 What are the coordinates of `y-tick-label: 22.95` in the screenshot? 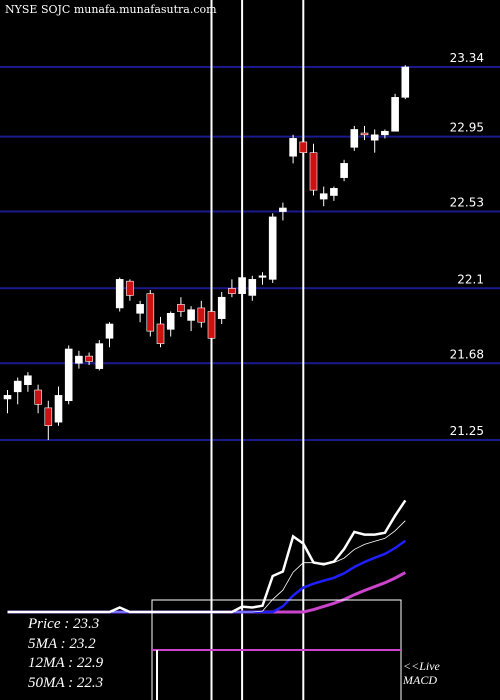 It's located at (467, 128).